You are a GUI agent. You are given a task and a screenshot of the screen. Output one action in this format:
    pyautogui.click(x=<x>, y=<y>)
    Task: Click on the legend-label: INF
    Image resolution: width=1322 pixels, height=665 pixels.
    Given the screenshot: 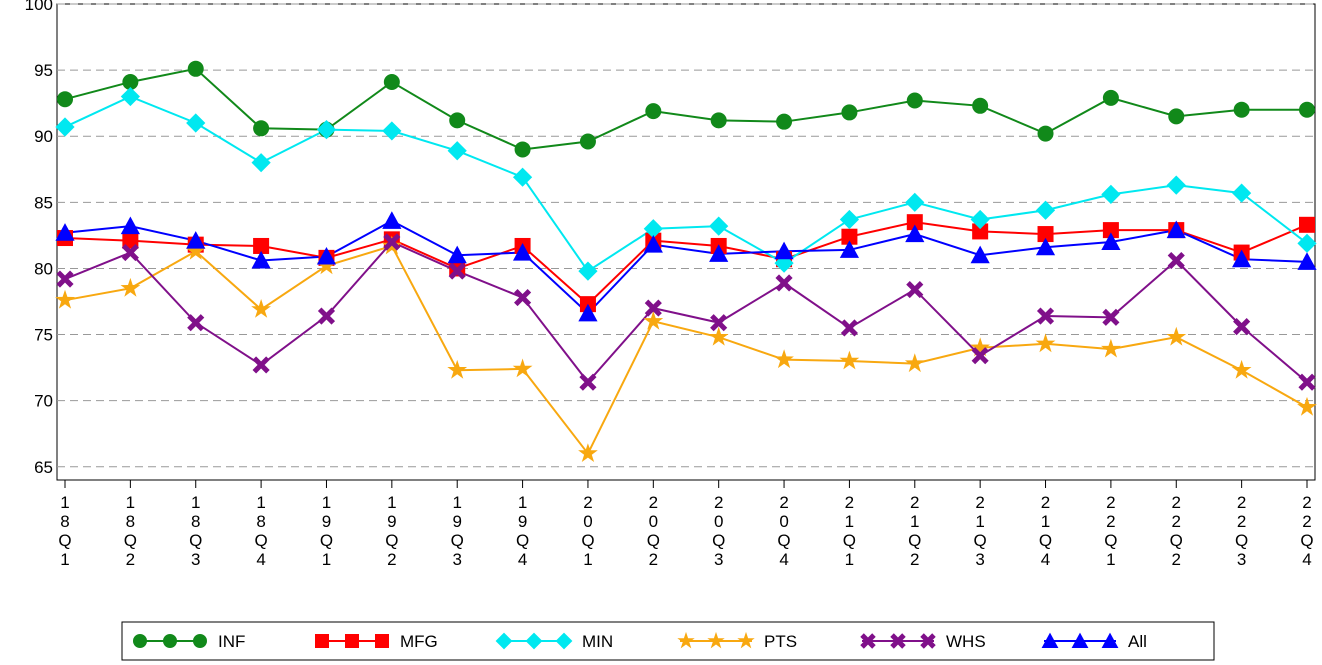 What is the action you would take?
    pyautogui.click(x=231, y=641)
    